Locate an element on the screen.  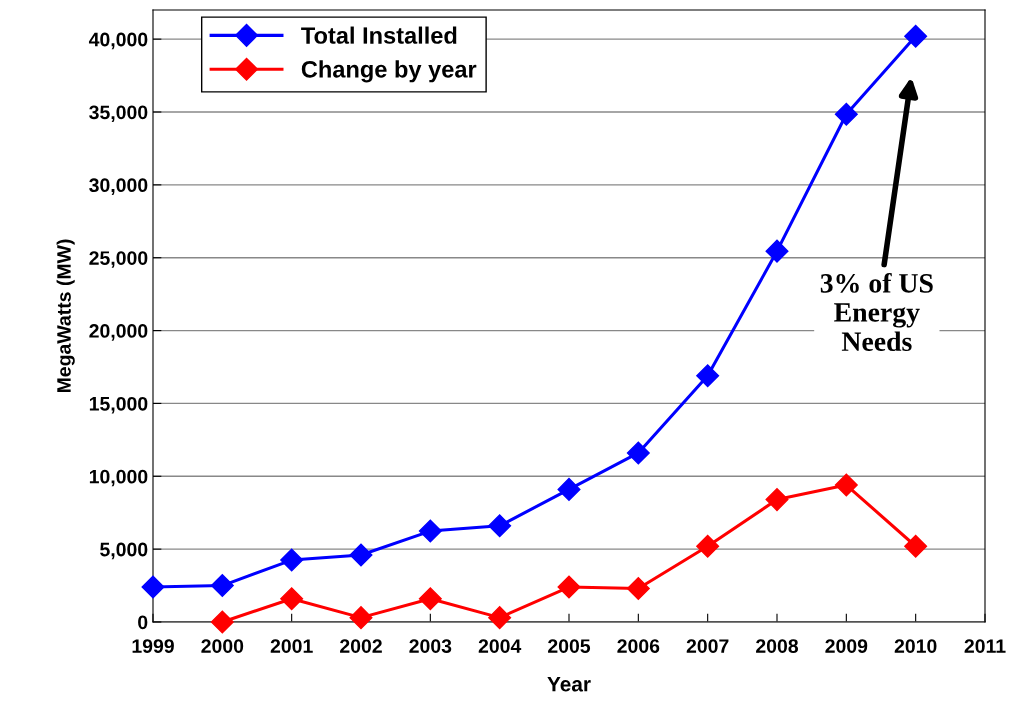
y-tick-label: 5,000 is located at coordinates (124, 551).